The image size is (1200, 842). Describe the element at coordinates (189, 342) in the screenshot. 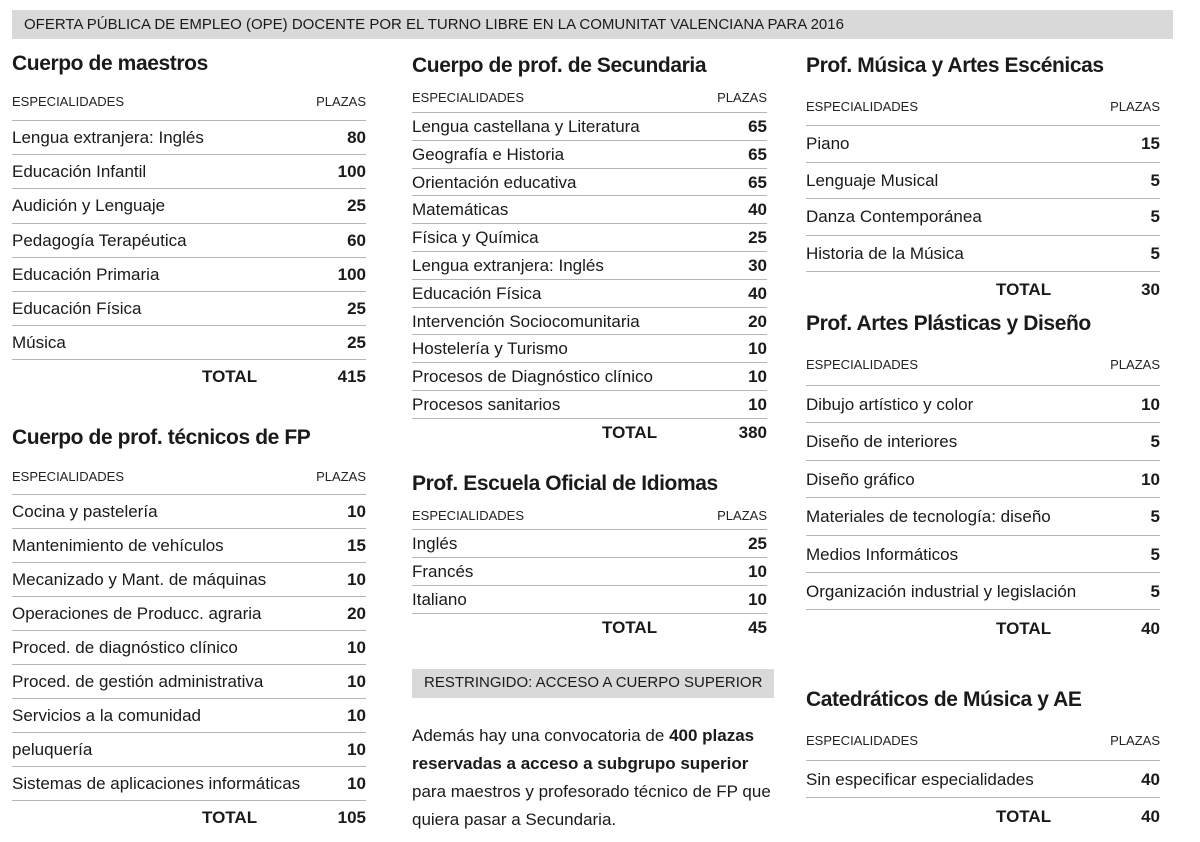

I see `table-row: Música 25` at that location.